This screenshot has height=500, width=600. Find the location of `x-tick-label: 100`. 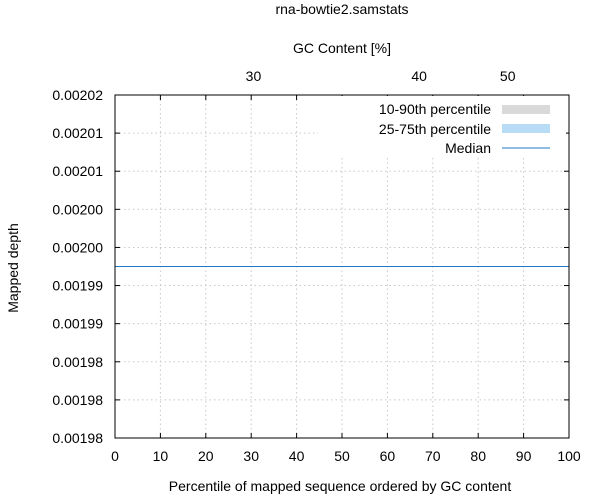

x-tick-label: 100 is located at coordinates (569, 456).